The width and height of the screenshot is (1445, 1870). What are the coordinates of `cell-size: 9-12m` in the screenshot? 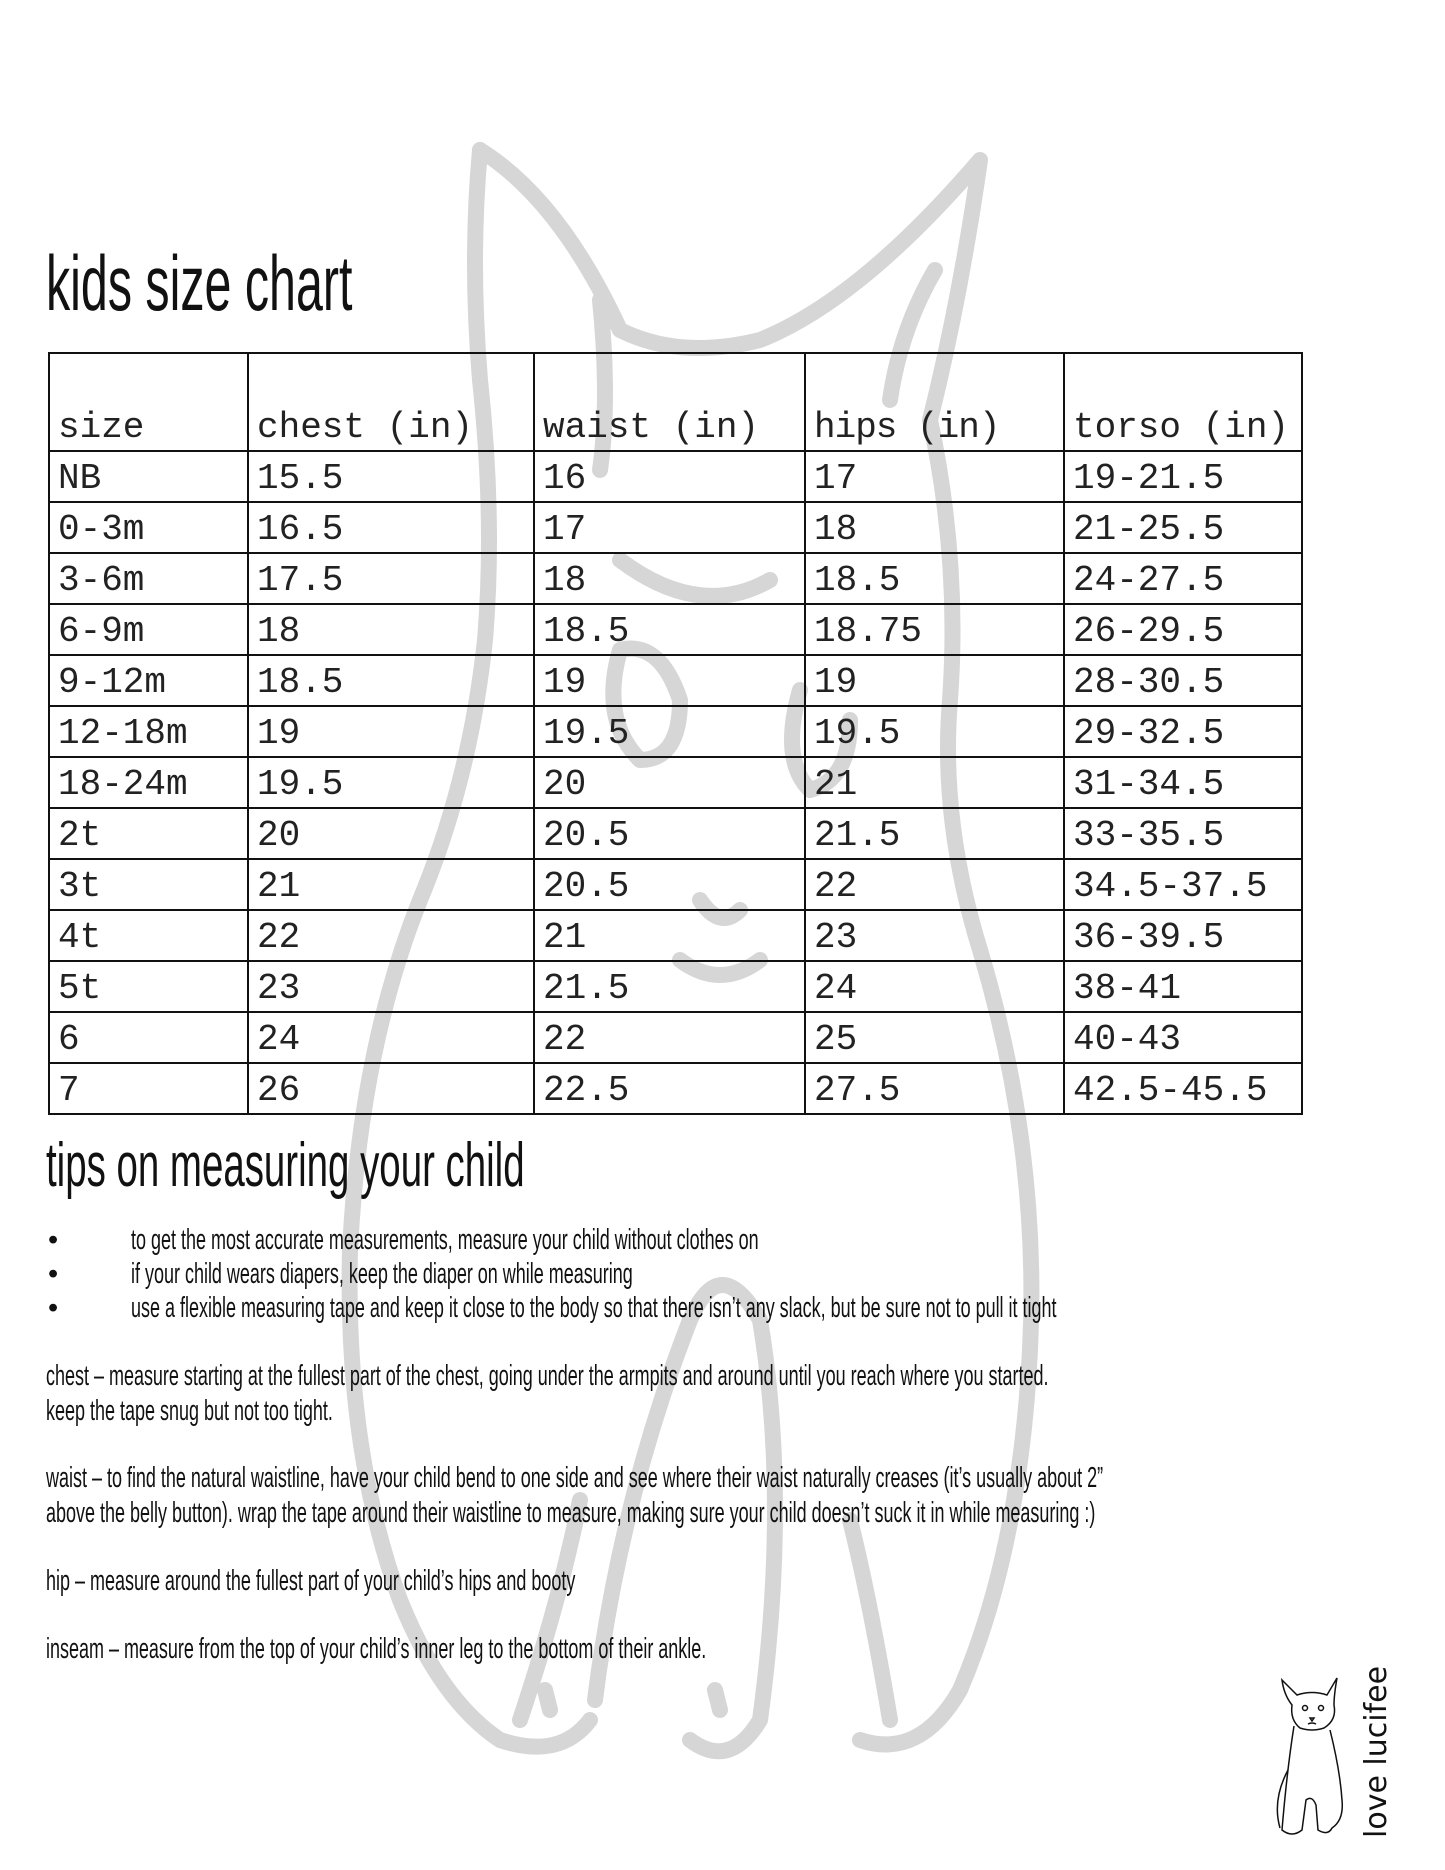 It's located at (148, 680).